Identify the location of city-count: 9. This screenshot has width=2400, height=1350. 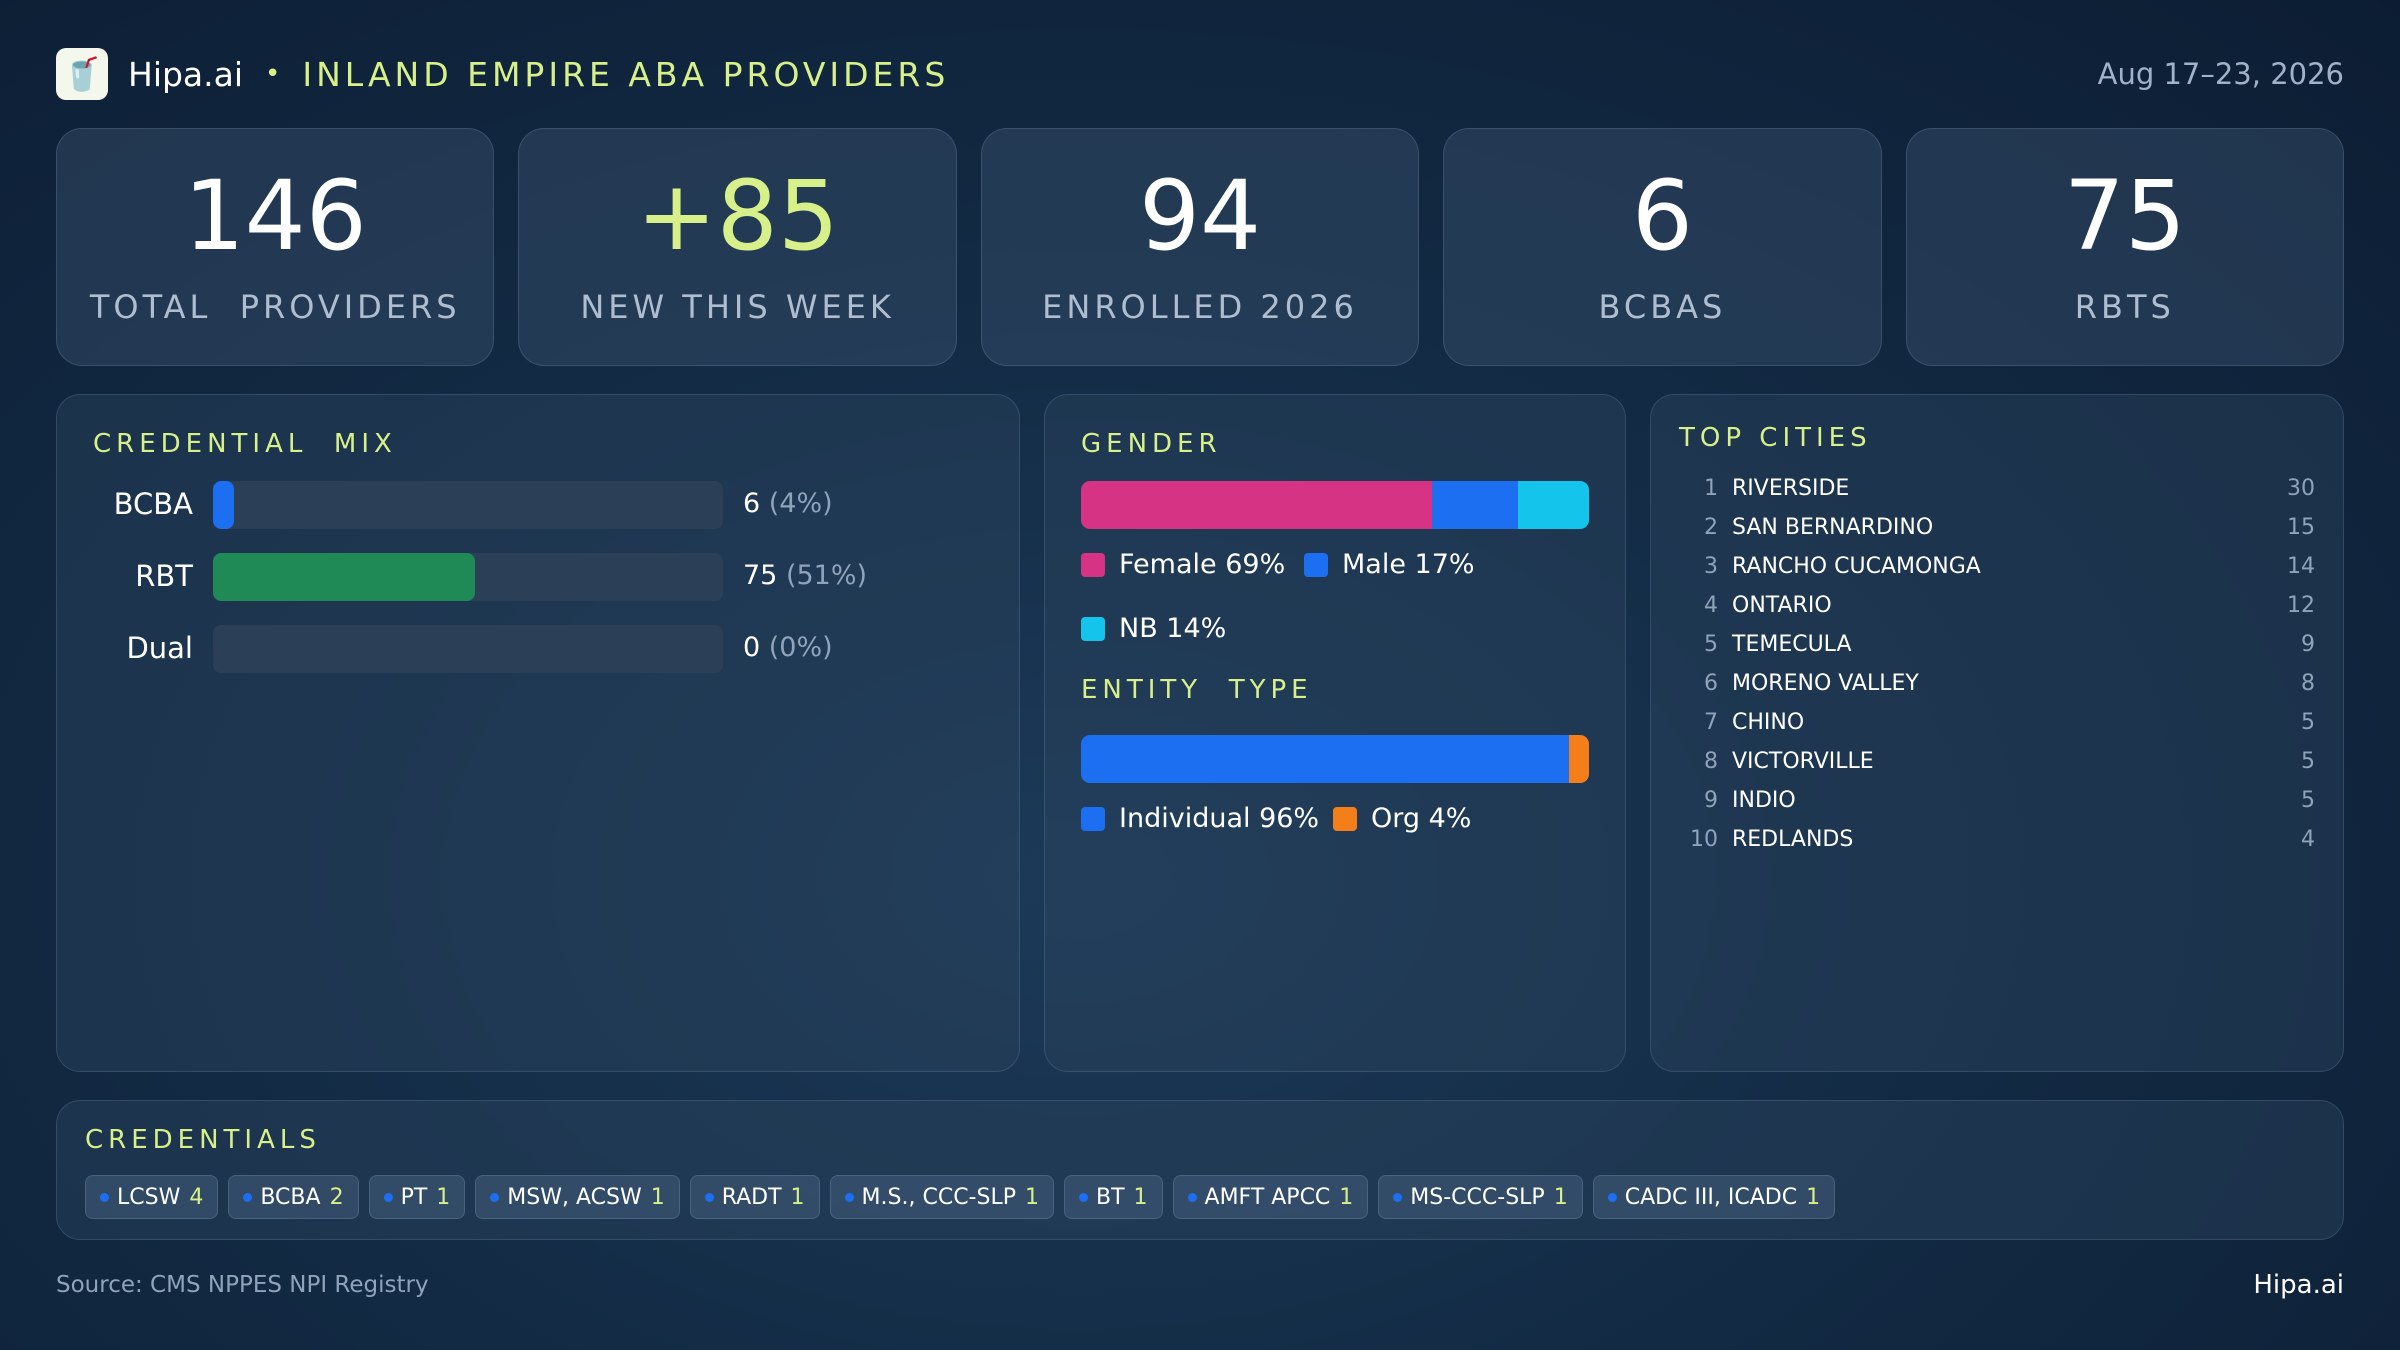
(2308, 644).